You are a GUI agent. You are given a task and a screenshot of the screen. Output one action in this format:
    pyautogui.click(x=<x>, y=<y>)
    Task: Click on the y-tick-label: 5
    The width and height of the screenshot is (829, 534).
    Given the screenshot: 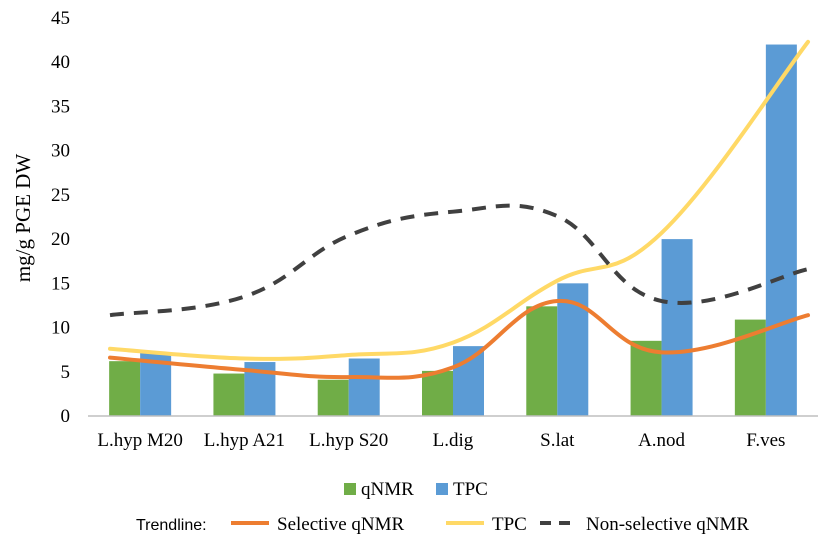 What is the action you would take?
    pyautogui.click(x=66, y=372)
    